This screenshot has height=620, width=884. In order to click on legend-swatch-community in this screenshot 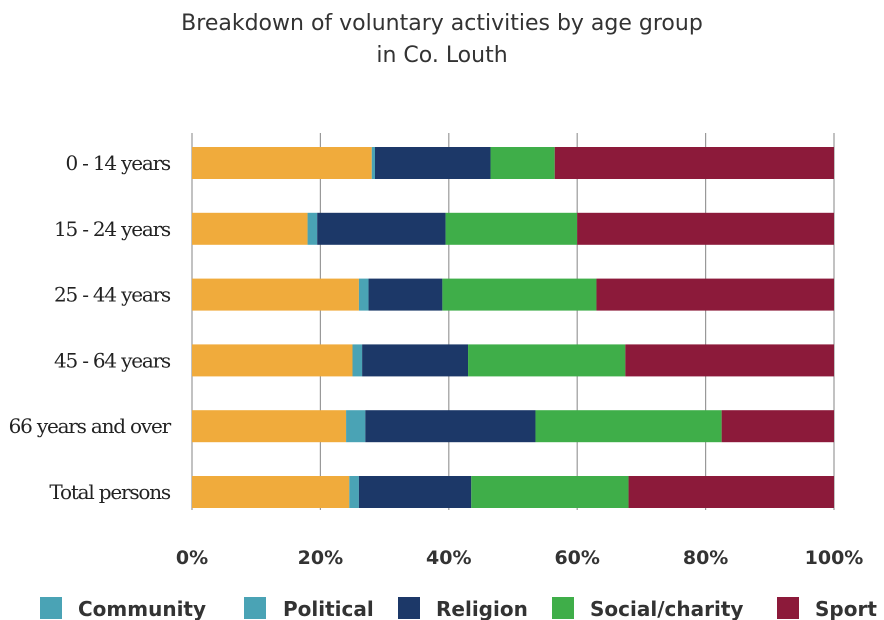, I will do `click(51, 608)`.